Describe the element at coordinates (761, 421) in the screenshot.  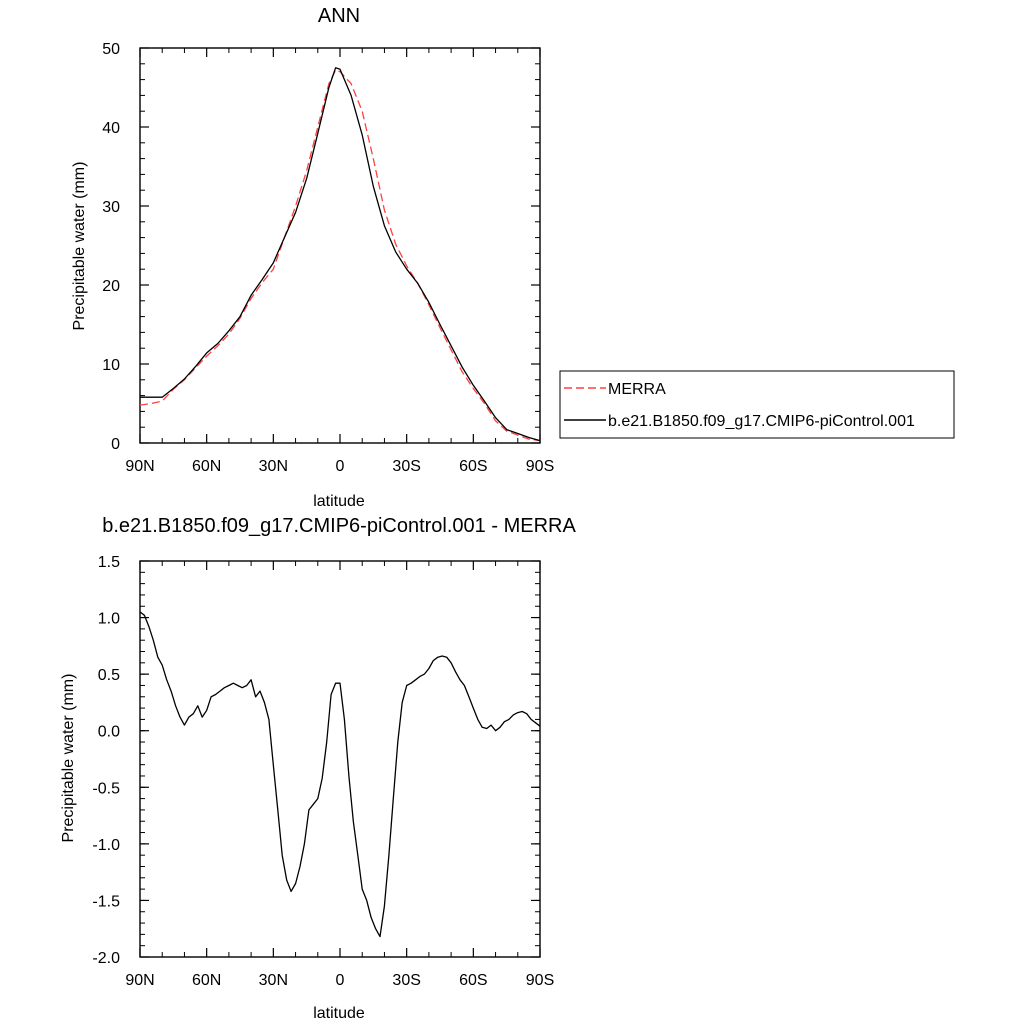
I see `legend-label-model: b.e21.B1850.f09_g17.CMIP6-piControl.001` at that location.